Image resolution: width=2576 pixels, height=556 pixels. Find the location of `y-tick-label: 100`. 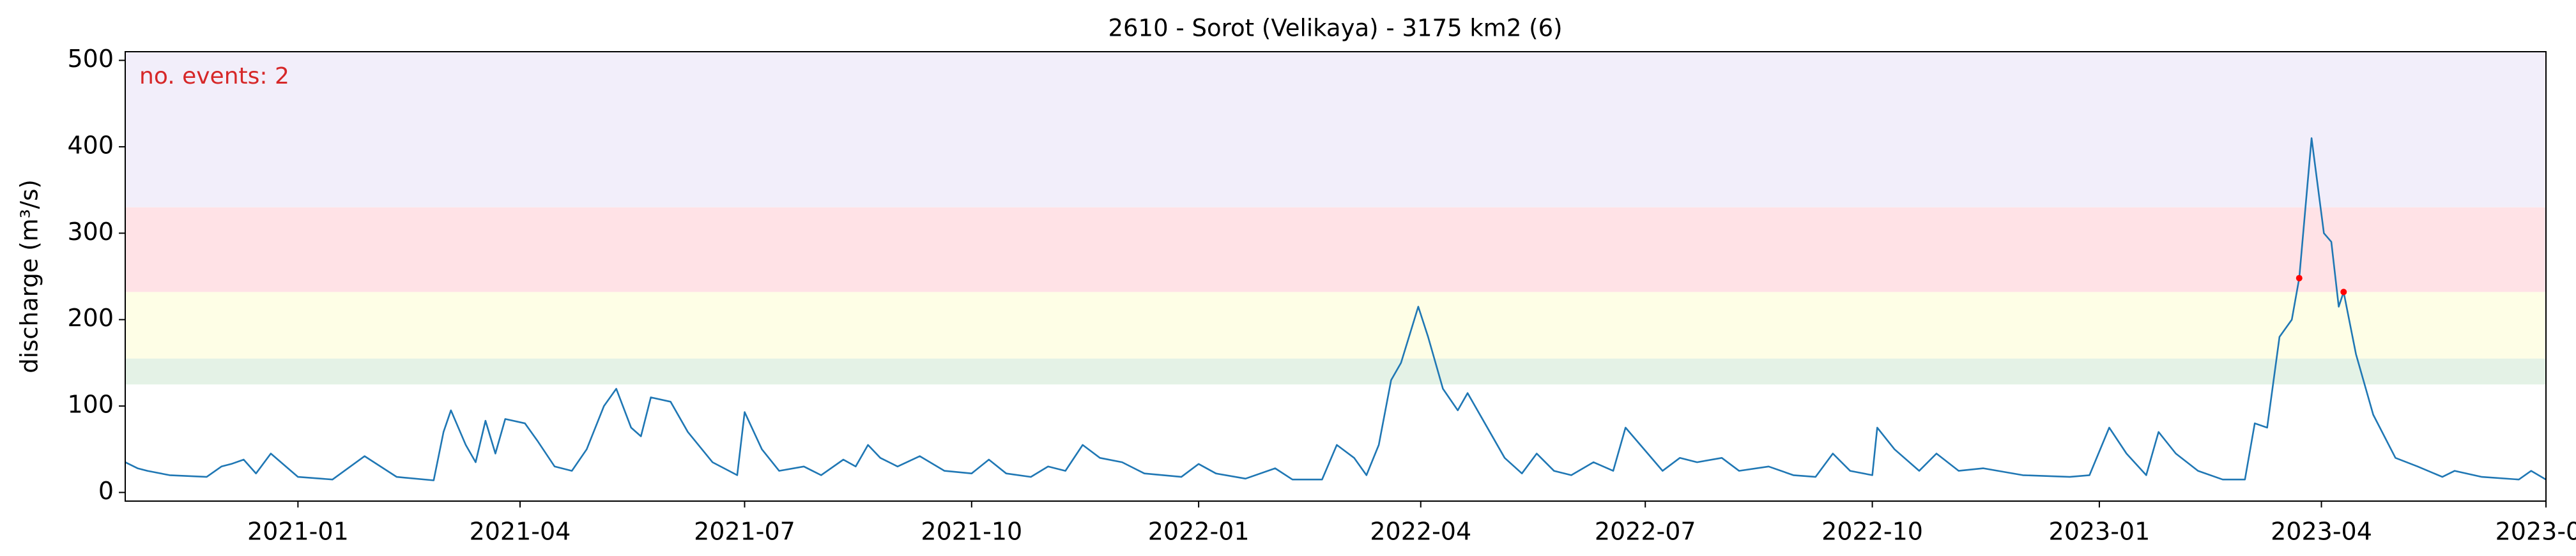

y-tick-label: 100 is located at coordinates (90, 405).